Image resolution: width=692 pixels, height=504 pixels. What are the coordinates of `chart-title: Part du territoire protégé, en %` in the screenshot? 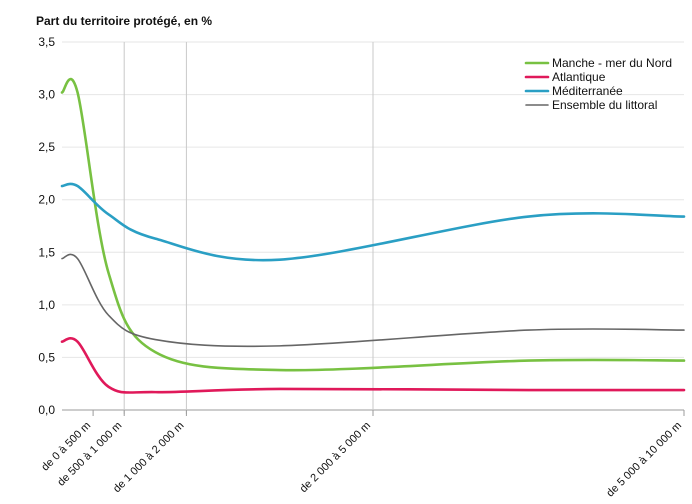 It's located at (124, 21).